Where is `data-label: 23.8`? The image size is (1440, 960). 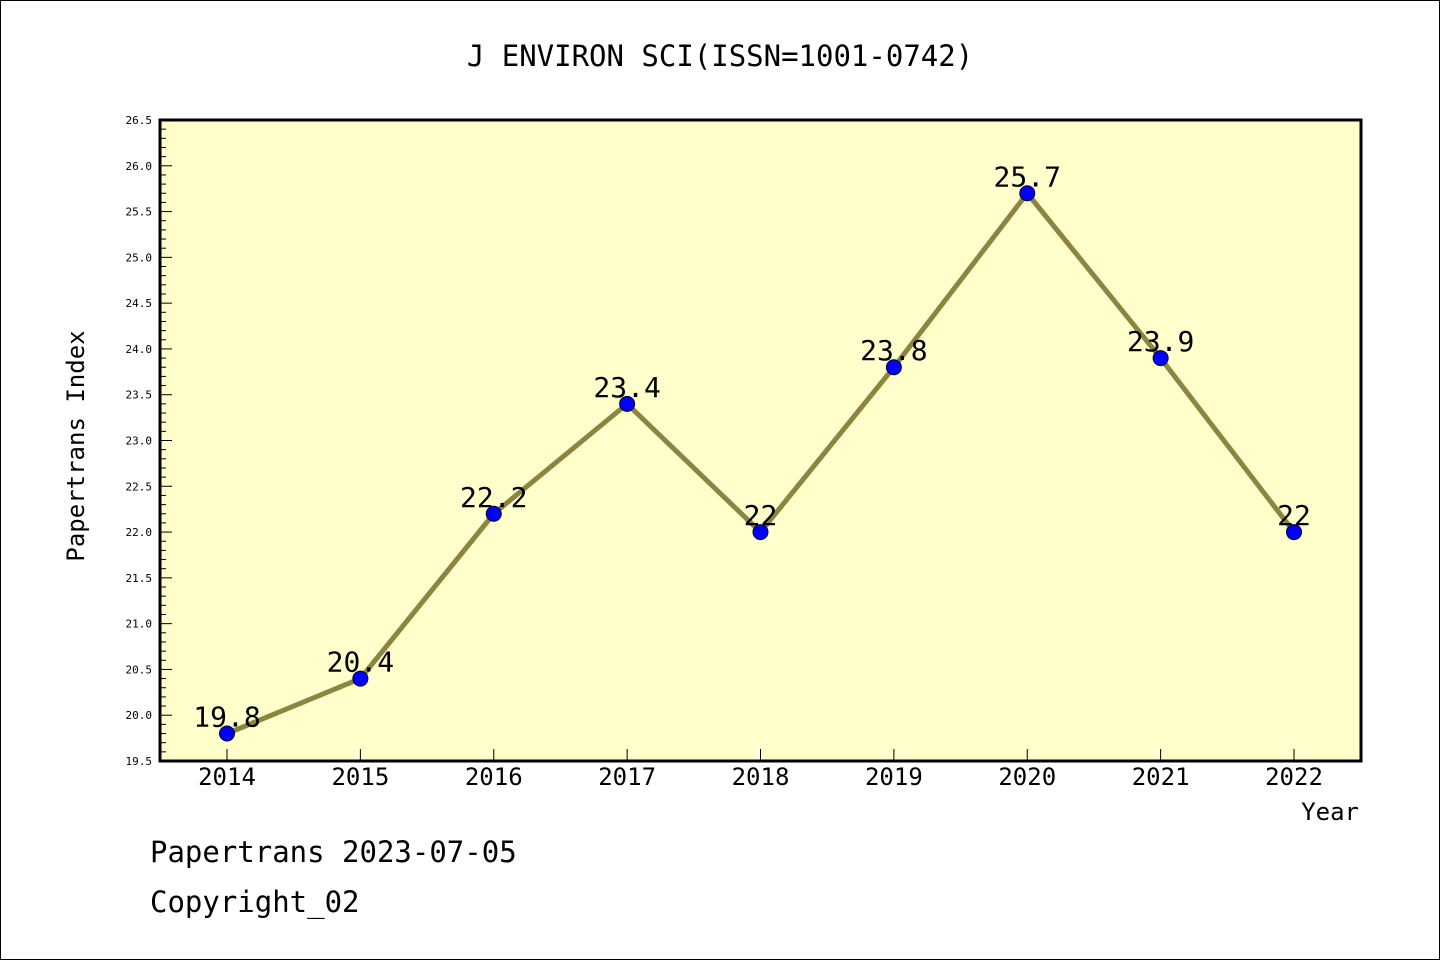 data-label: 23.8 is located at coordinates (893, 350).